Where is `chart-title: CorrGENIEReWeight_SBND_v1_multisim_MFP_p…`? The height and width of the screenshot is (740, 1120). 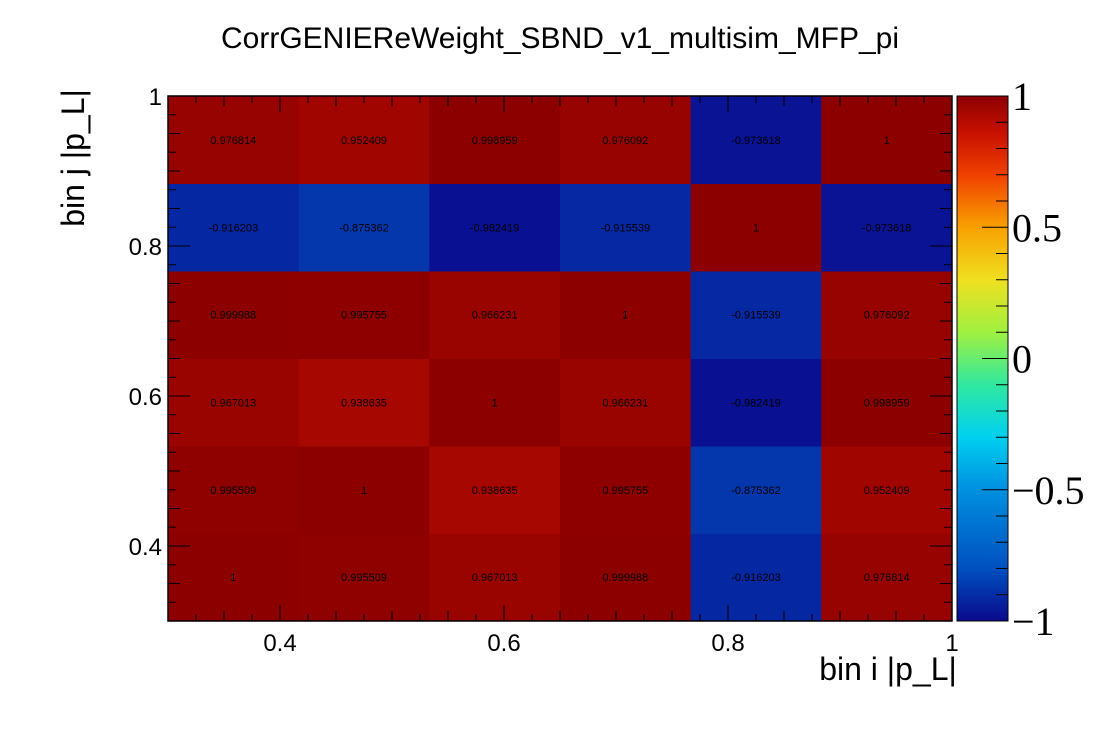 chart-title: CorrGENIEReWeight_SBND_v1_multisim_MFP_p… is located at coordinates (560, 38).